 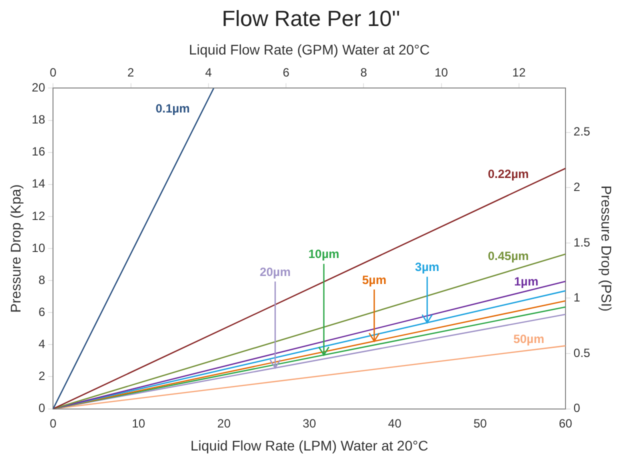 What do you see at coordinates (508, 255) in the screenshot?
I see `series-label: 0.45µm` at bounding box center [508, 255].